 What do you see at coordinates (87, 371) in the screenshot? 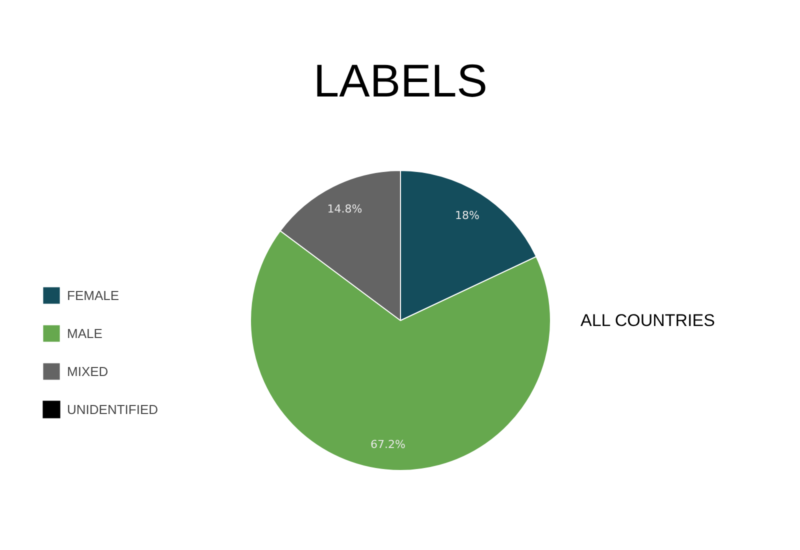
I see `legend-label: MIXED` at bounding box center [87, 371].